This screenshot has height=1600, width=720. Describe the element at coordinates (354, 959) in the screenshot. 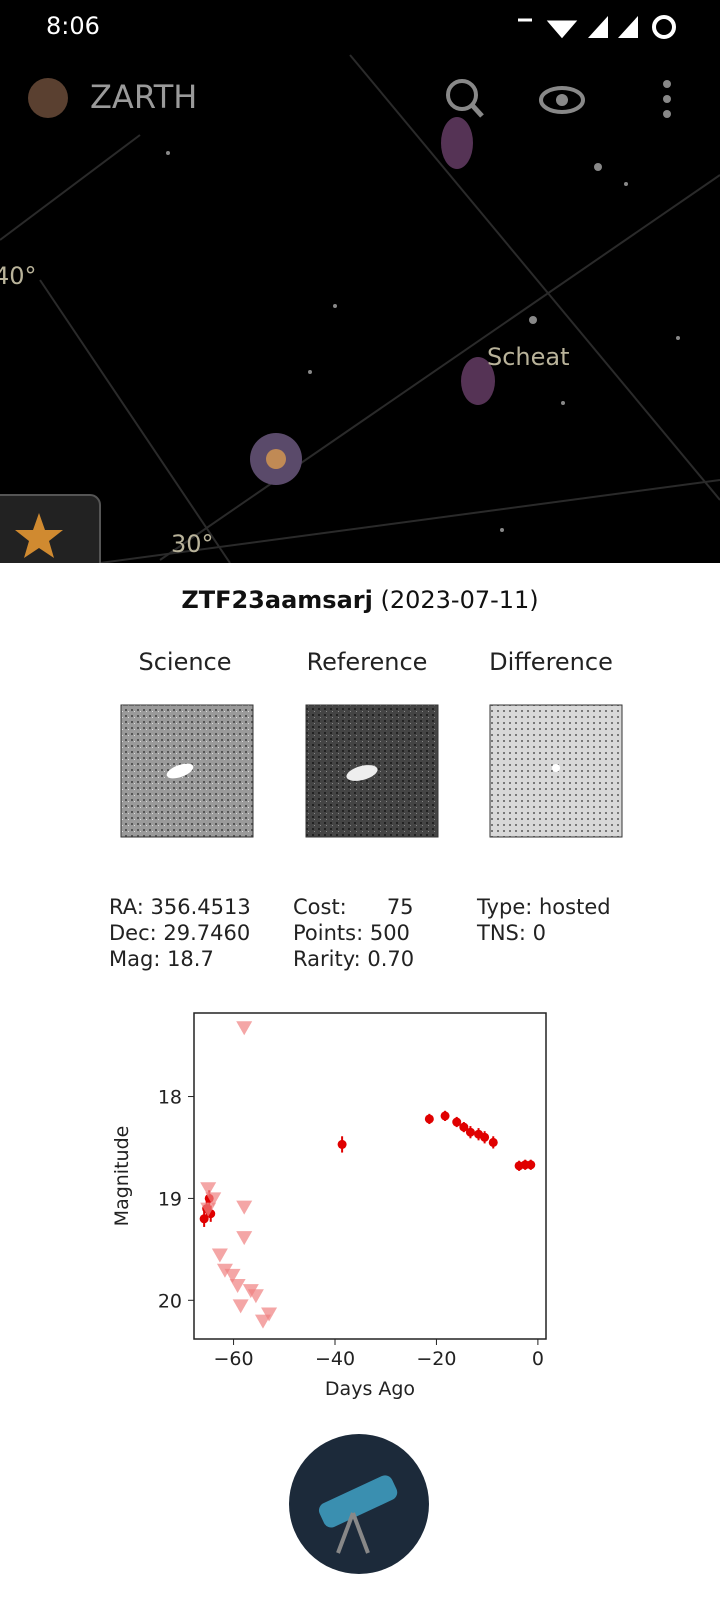

I see `info-line: Rarity: 0.70` at that location.